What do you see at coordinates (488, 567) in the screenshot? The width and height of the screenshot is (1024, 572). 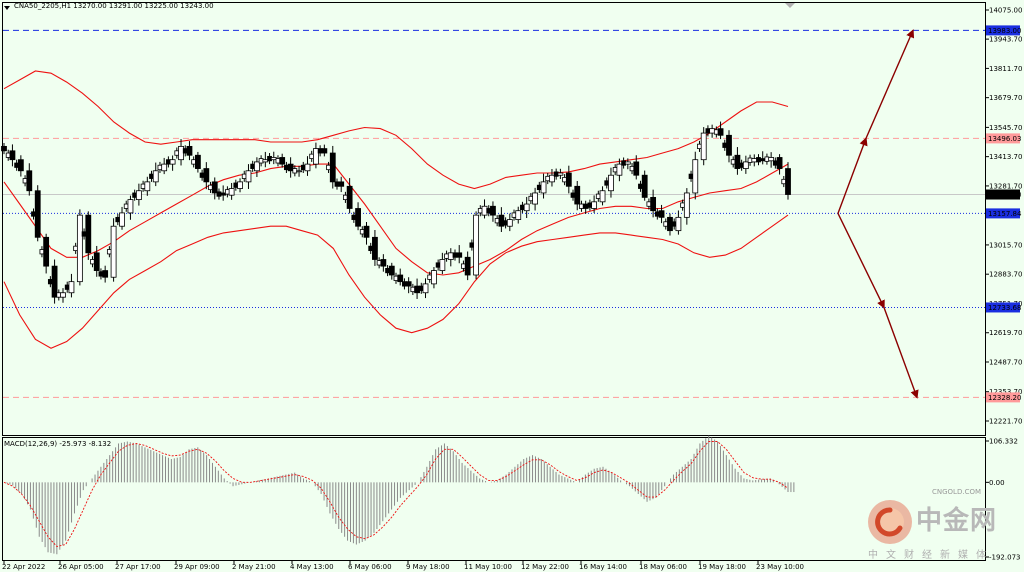 I see `x-tick-label: 11 May 10:00` at bounding box center [488, 567].